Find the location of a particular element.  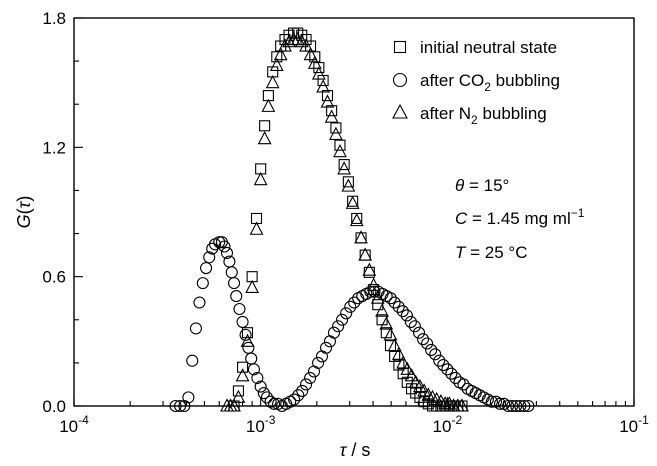

legend-marker-triangle is located at coordinates (400, 111).